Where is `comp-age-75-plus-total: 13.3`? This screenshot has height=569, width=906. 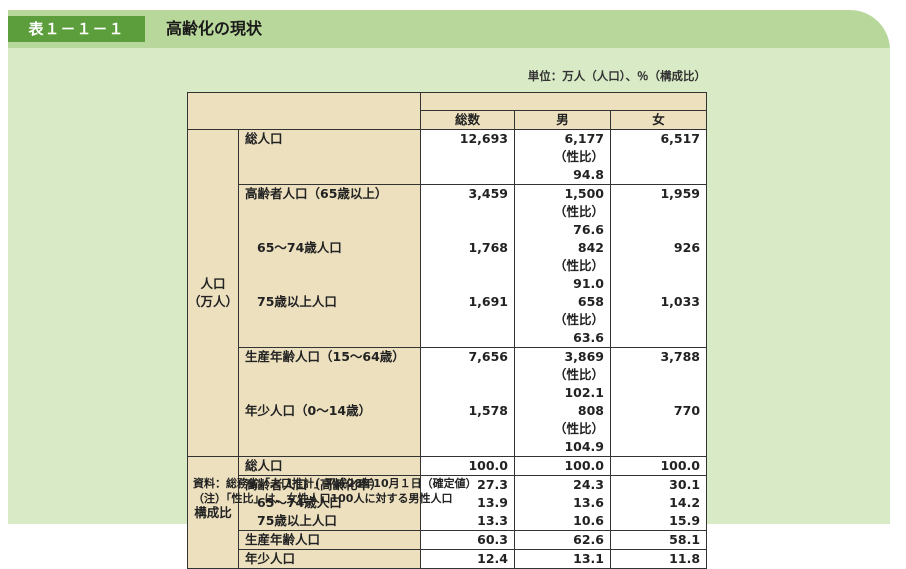 comp-age-75-plus-total: 13.3 is located at coordinates (467, 521).